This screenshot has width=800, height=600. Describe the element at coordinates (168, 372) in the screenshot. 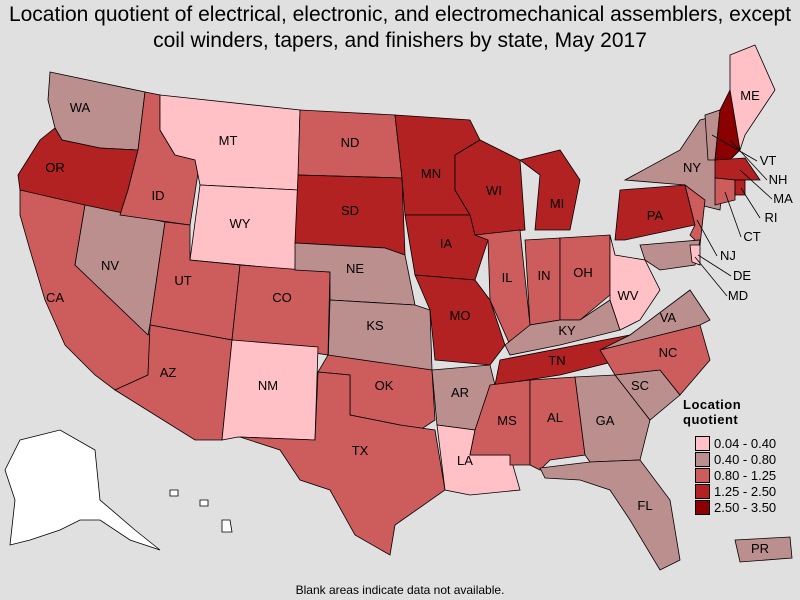

I see `state-label: AZ` at that location.